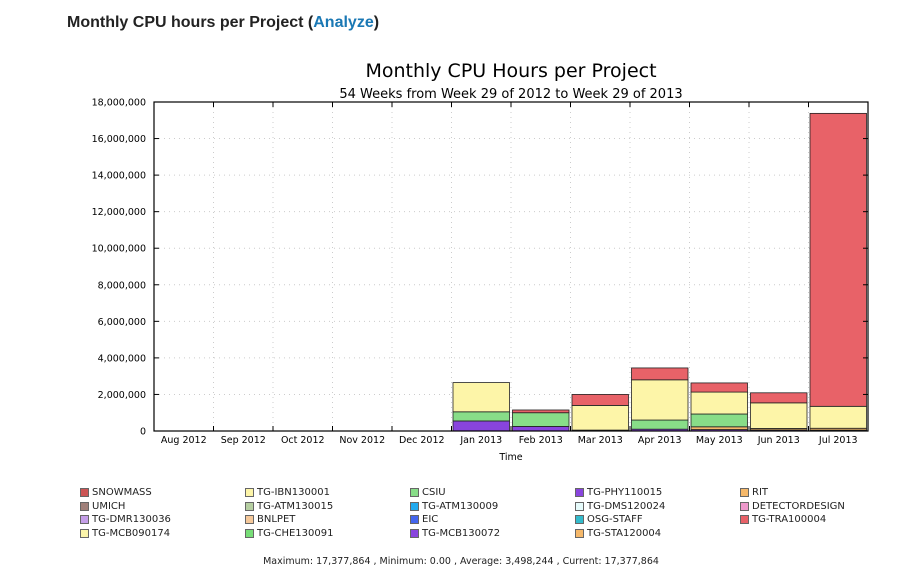 The width and height of the screenshot is (922, 571). I want to click on legend-item: TG-PHY110015, so click(618, 492).